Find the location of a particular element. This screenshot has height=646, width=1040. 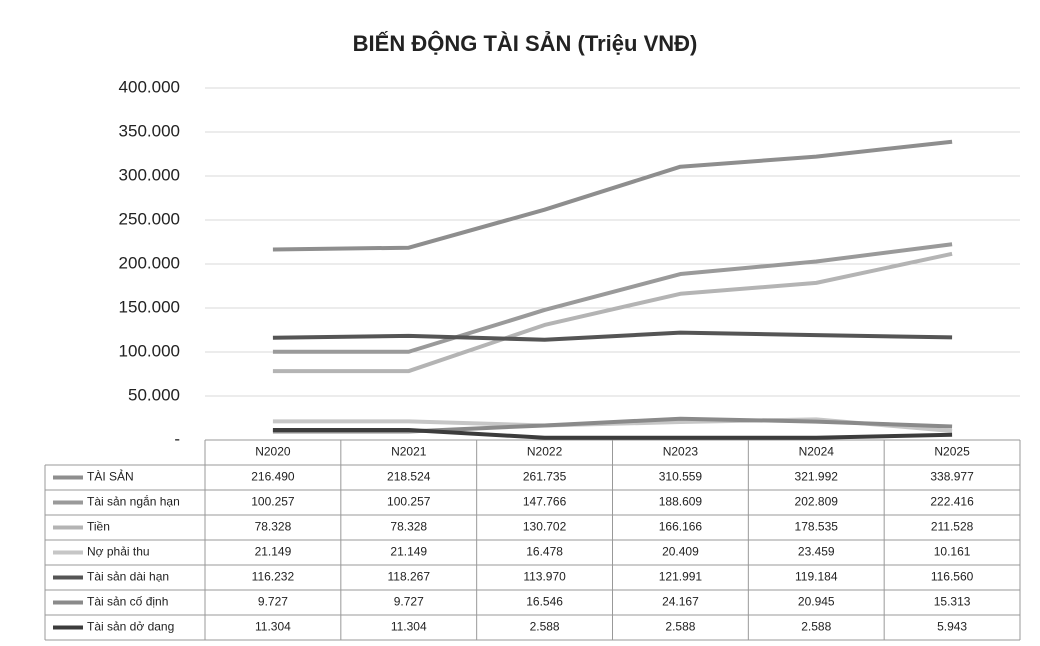

table-value: 216.490 is located at coordinates (273, 477).